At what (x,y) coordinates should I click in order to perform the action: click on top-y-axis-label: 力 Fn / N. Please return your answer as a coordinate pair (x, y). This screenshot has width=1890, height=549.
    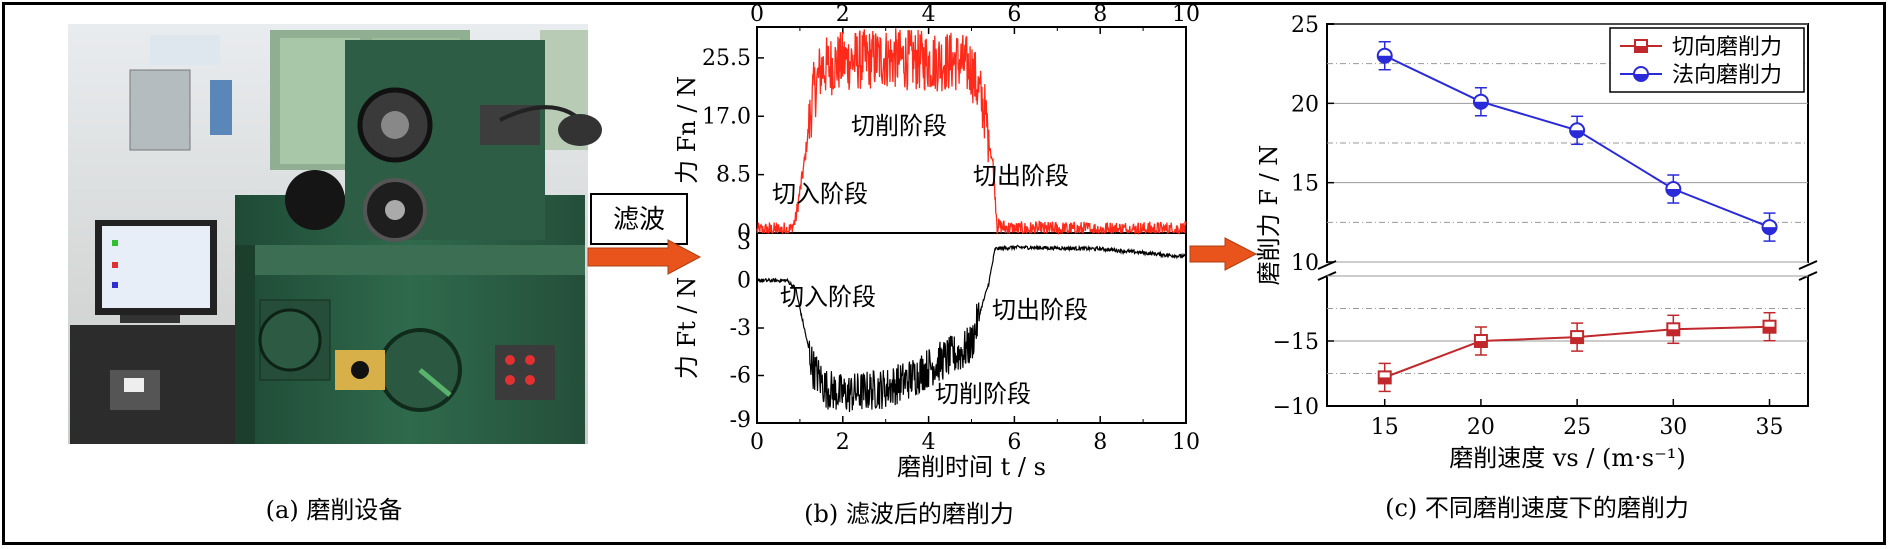
    Looking at the image, I should click on (687, 130).